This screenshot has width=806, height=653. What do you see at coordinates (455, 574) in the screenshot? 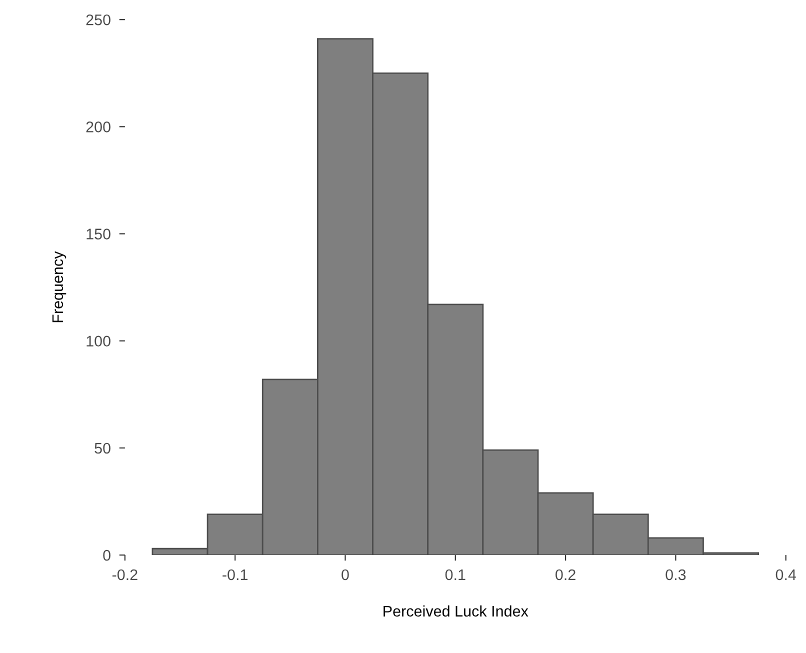
I see `x-tick-label: 0.1` at bounding box center [455, 574].